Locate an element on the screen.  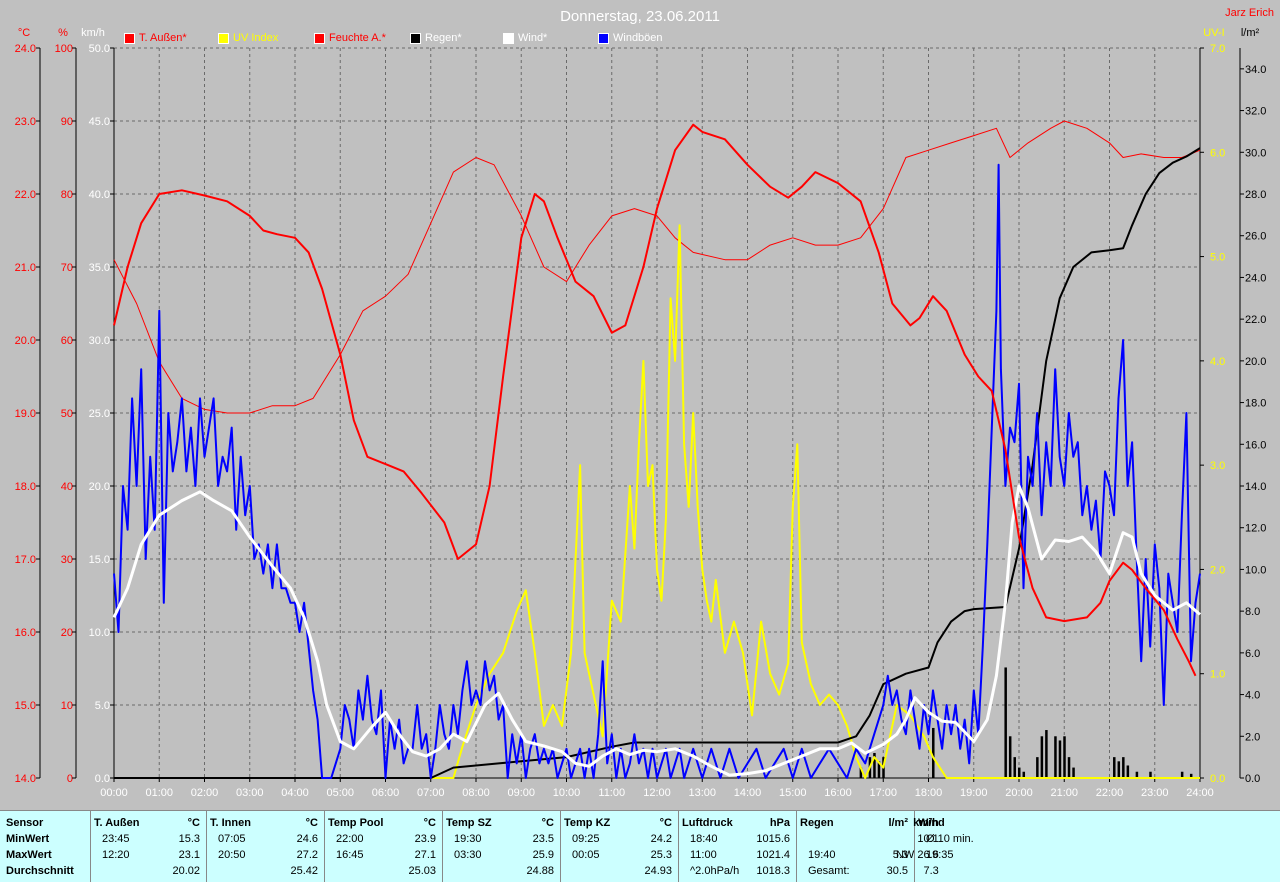
stats-column: Temp Pool °C 22:00 23.9 16:45 27.1 25.03 is located at coordinates (385, 847).